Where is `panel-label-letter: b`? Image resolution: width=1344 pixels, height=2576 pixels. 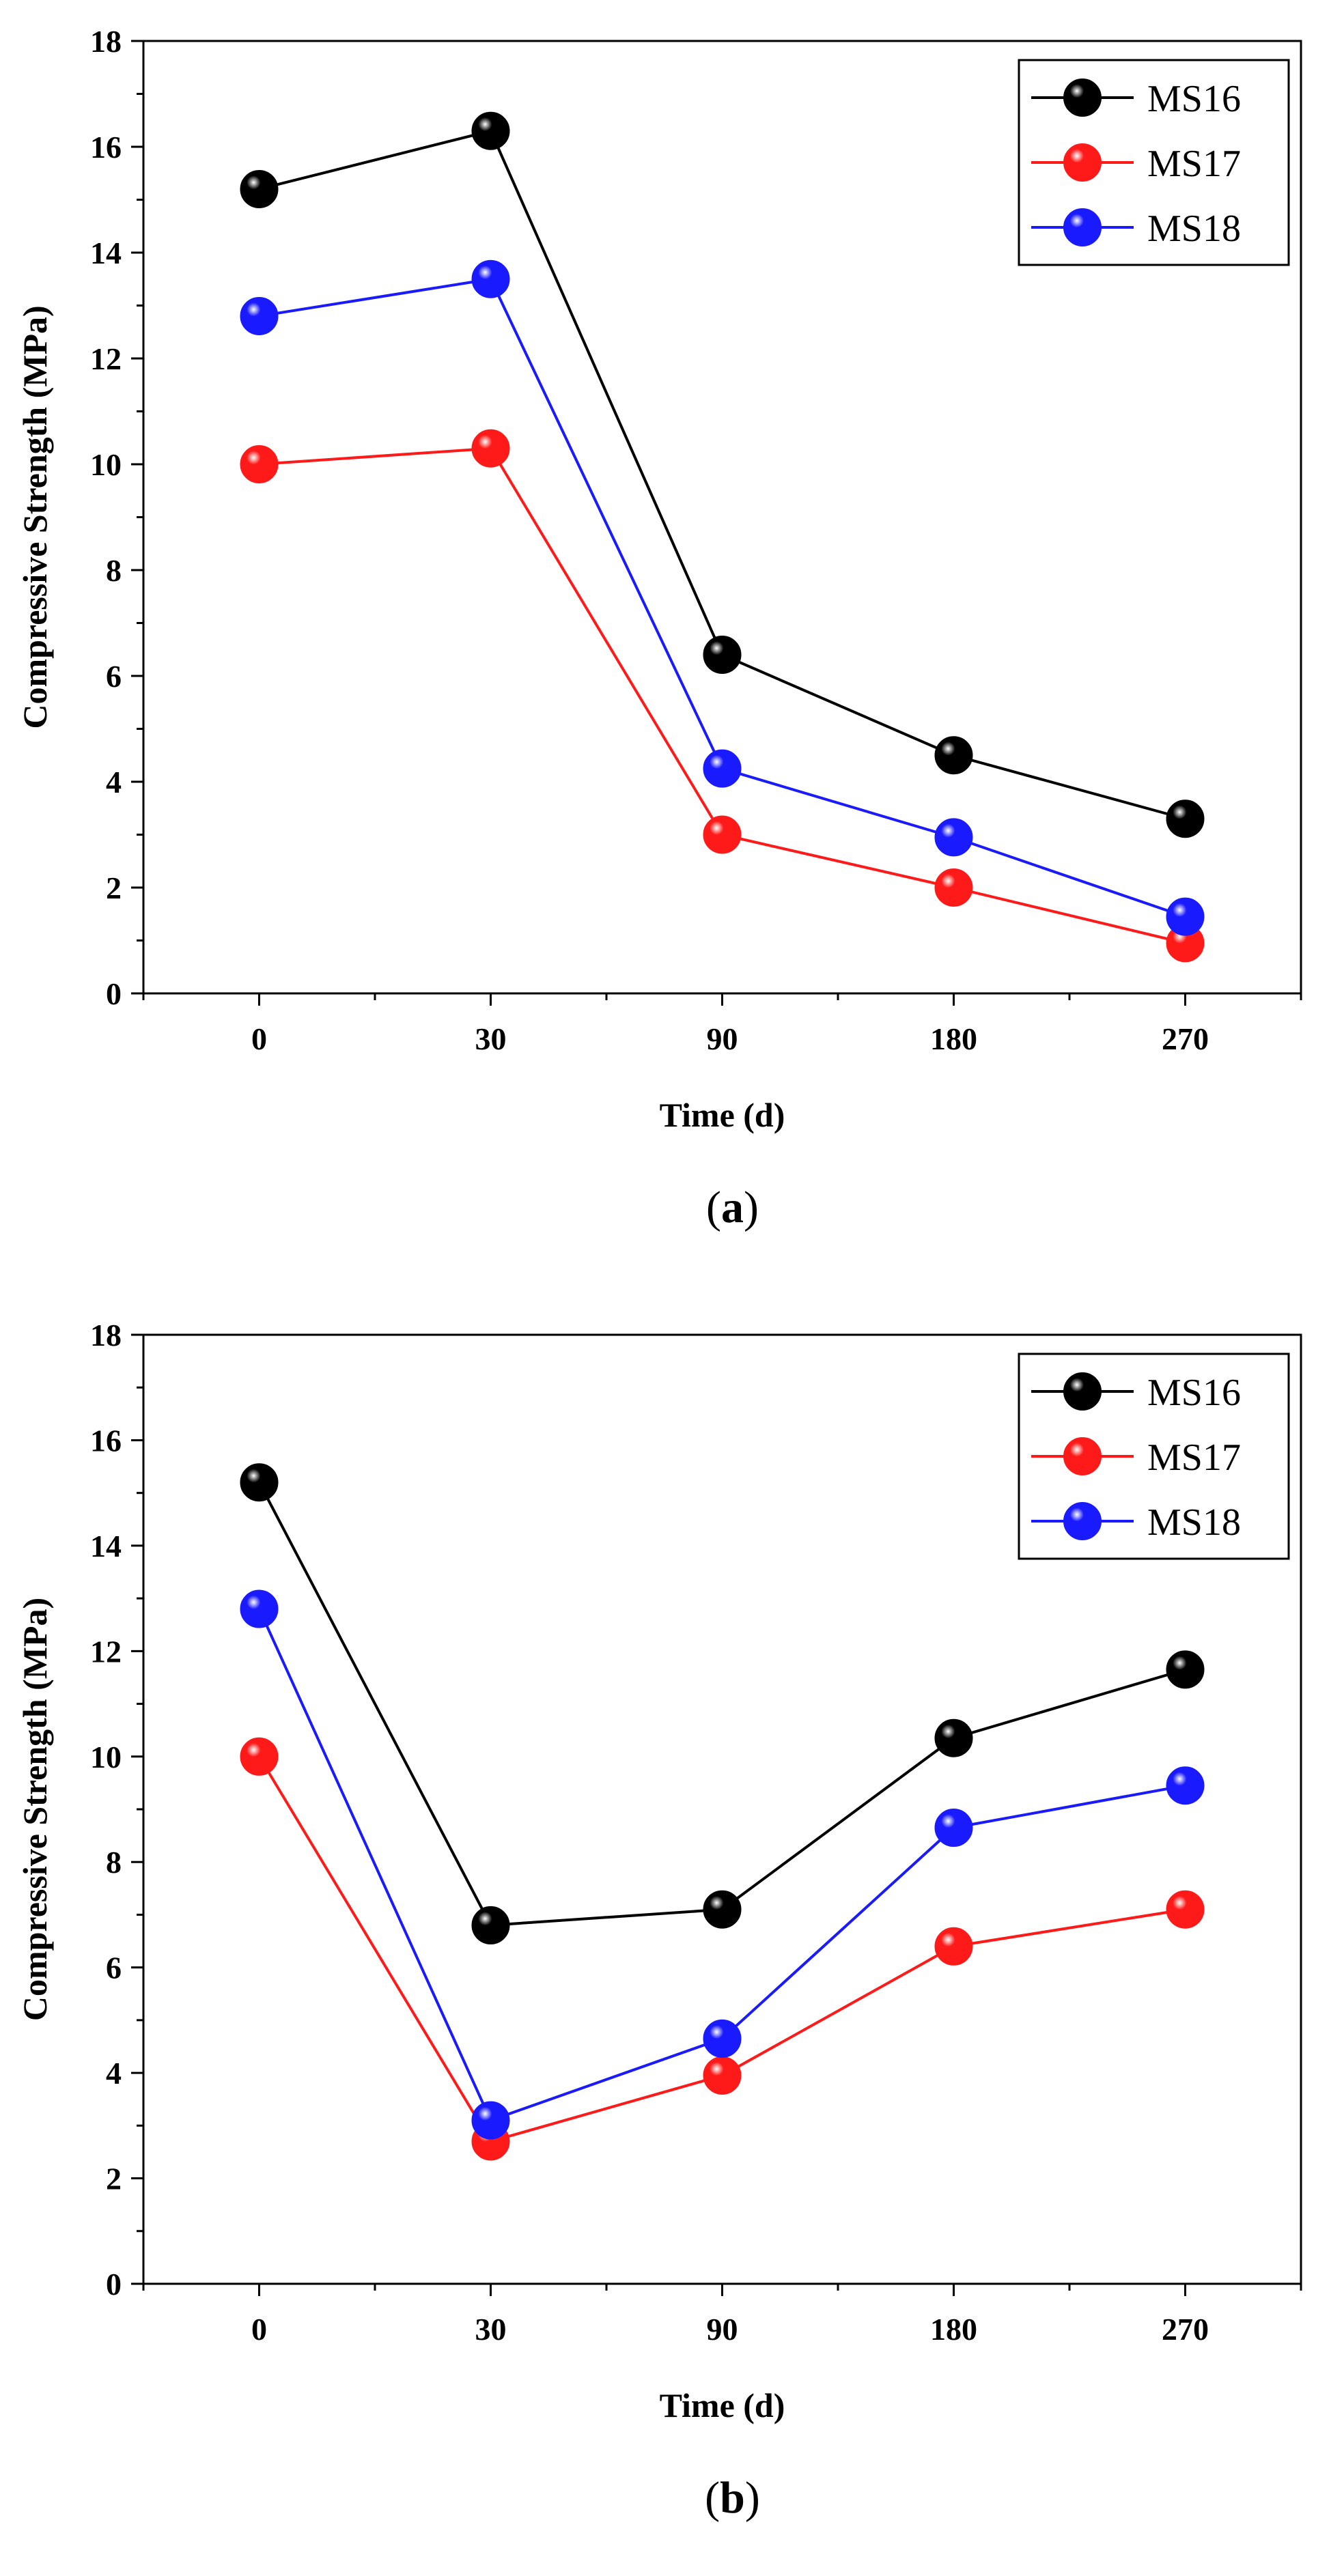
panel-label-letter: b is located at coordinates (732, 2498).